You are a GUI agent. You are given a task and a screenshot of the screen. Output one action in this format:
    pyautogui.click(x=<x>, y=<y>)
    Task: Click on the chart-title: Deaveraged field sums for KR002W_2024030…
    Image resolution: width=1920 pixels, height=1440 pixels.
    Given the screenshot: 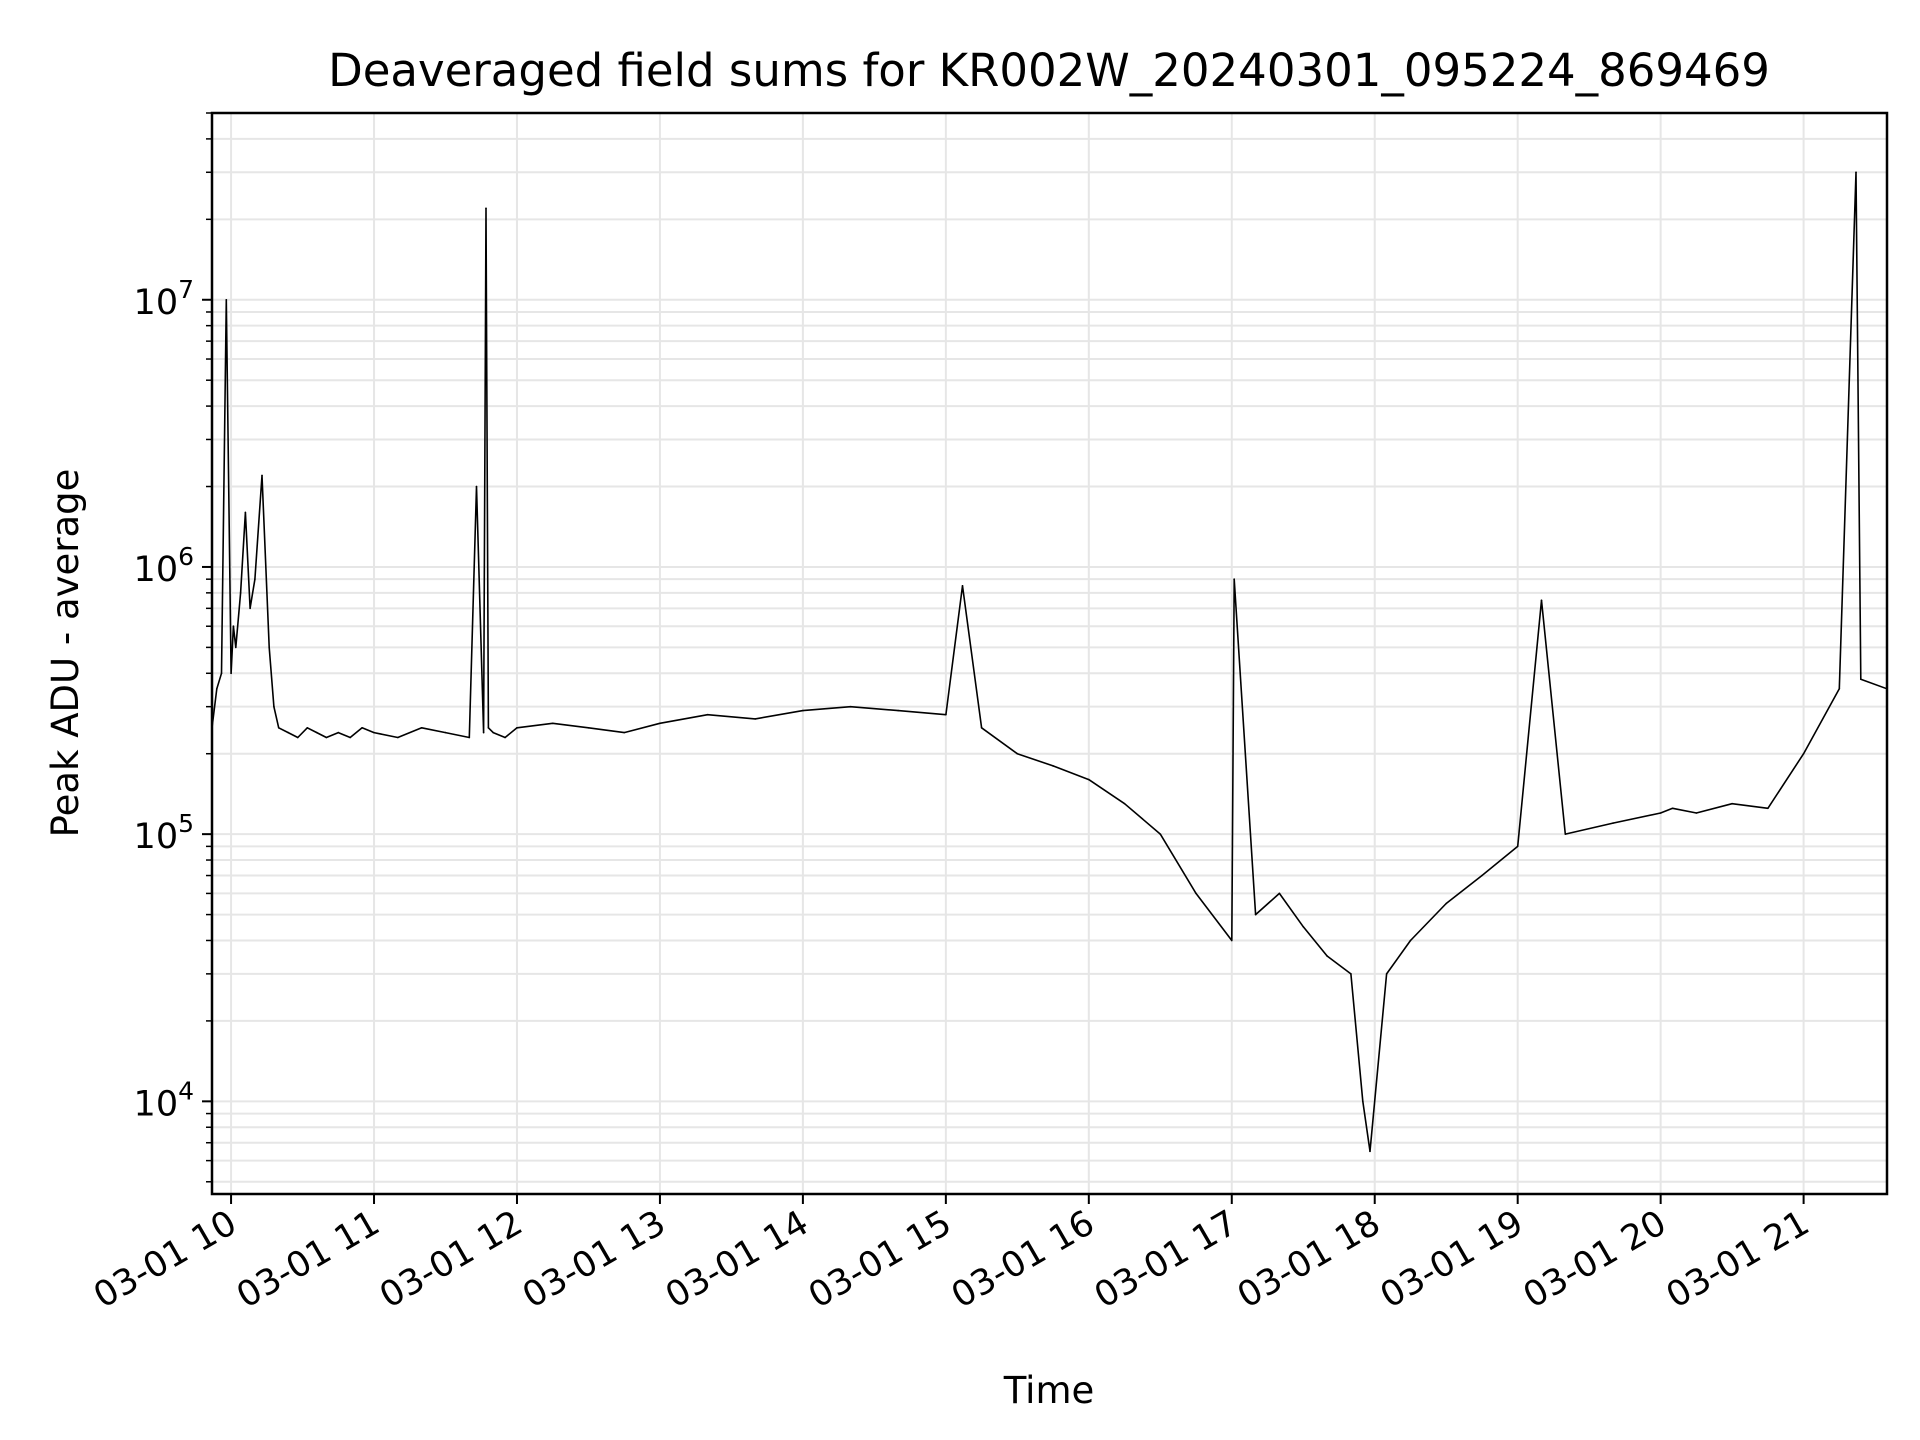 What is the action you would take?
    pyautogui.click(x=1049, y=70)
    